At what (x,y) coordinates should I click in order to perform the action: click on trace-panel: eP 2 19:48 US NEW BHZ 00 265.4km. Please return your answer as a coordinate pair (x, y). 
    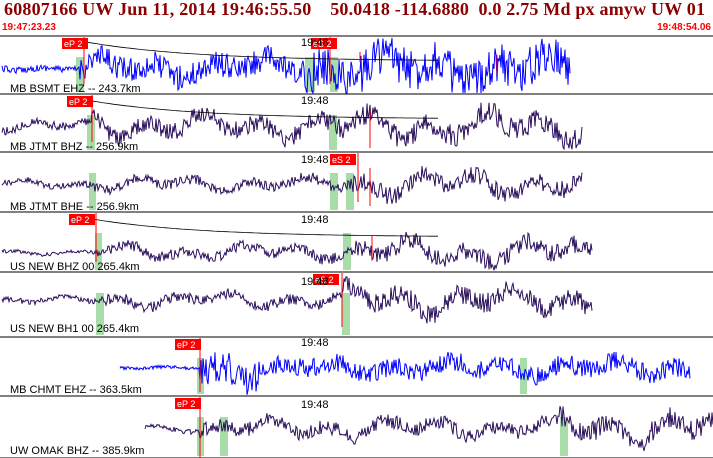
    Looking at the image, I should click on (356, 243).